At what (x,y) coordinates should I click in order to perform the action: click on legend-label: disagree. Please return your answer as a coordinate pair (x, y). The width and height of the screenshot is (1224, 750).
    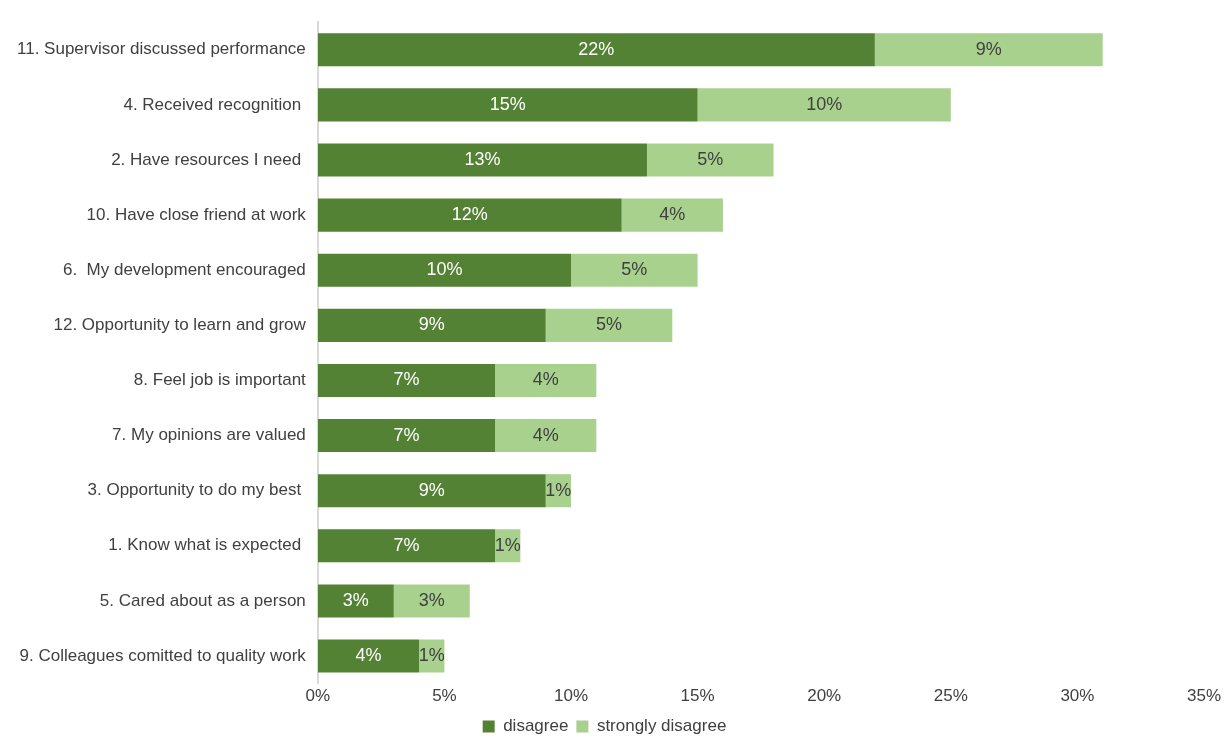
    Looking at the image, I should click on (536, 726).